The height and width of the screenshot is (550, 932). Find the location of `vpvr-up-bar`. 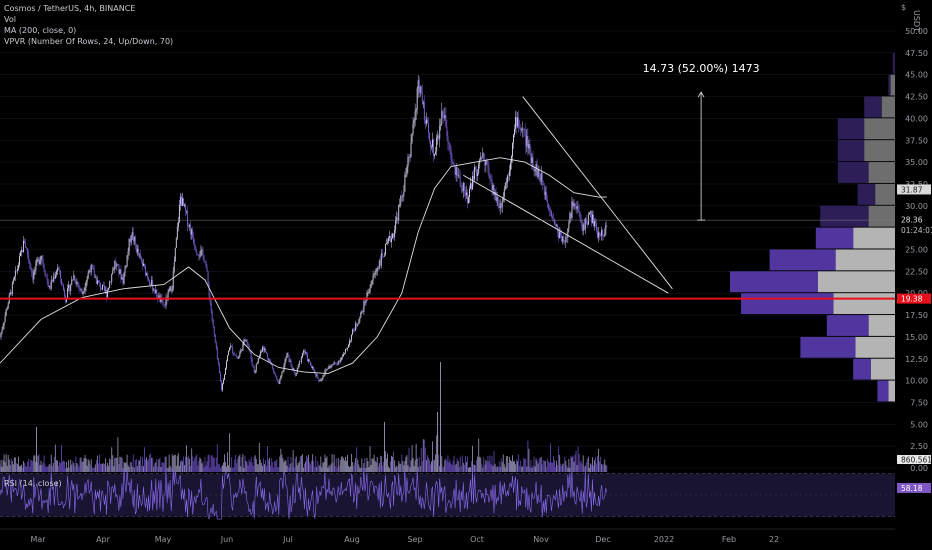

vpvr-up-bar is located at coordinates (862, 369).